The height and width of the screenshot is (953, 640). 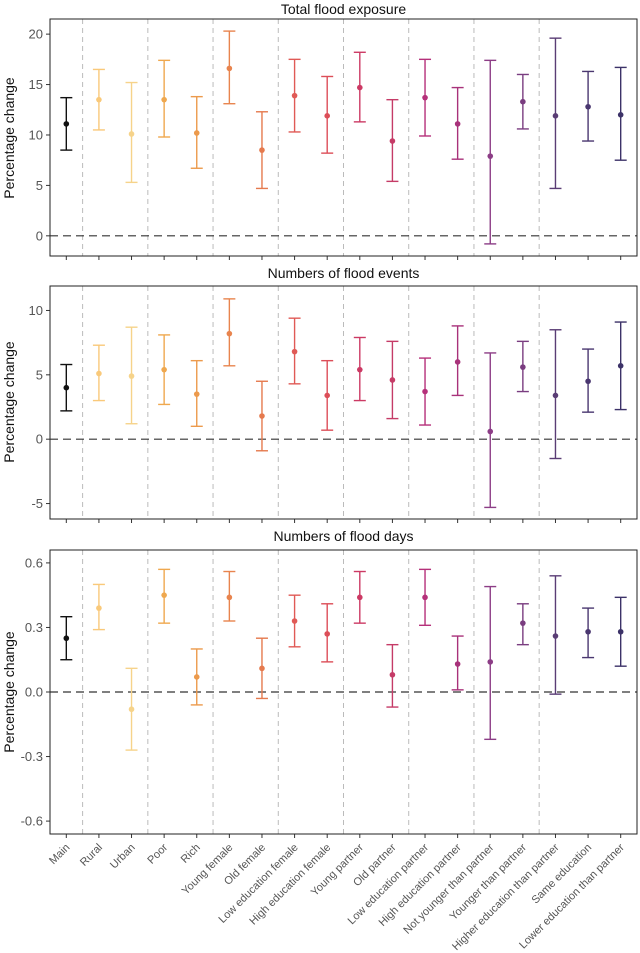 I want to click on x-category-label: Poor, so click(x=157, y=853).